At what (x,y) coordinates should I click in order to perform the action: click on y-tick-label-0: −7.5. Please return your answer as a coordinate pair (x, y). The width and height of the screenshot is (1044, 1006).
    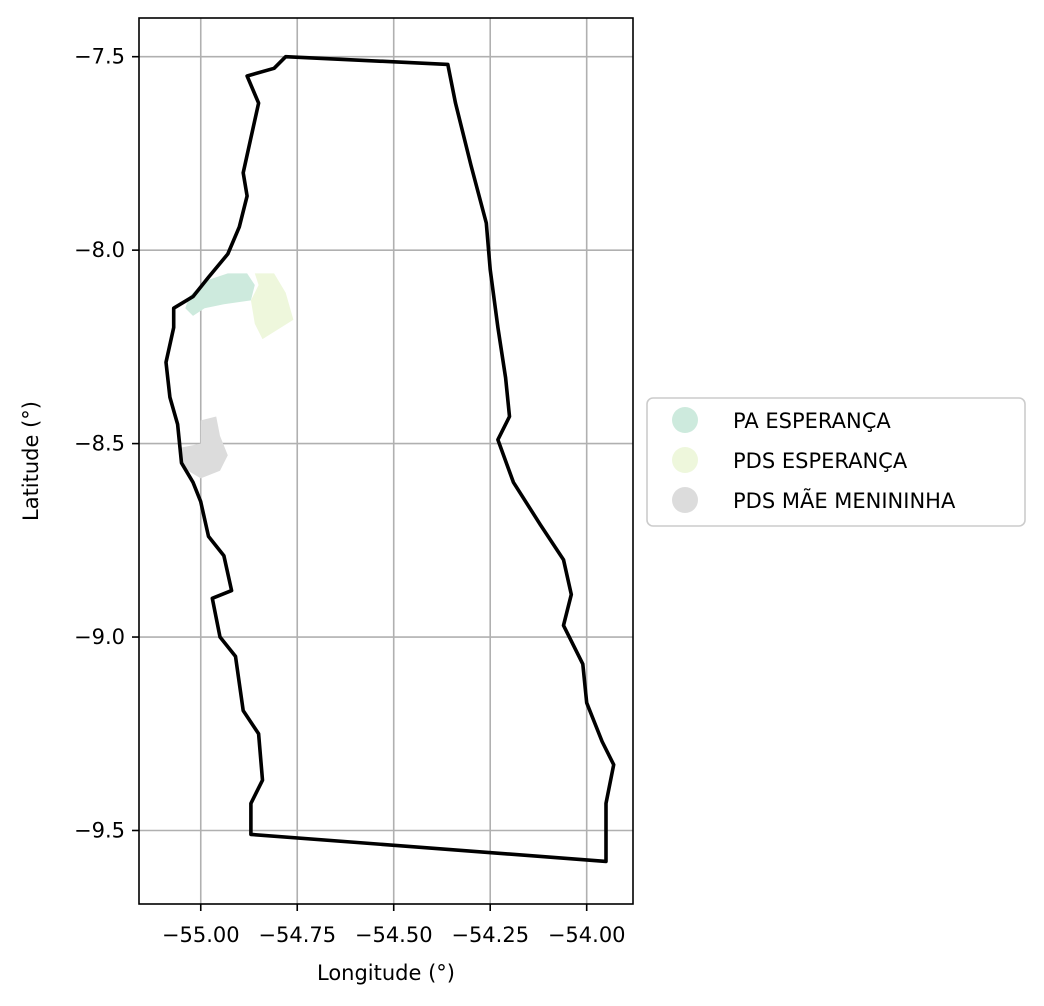
    Looking at the image, I should click on (99, 57).